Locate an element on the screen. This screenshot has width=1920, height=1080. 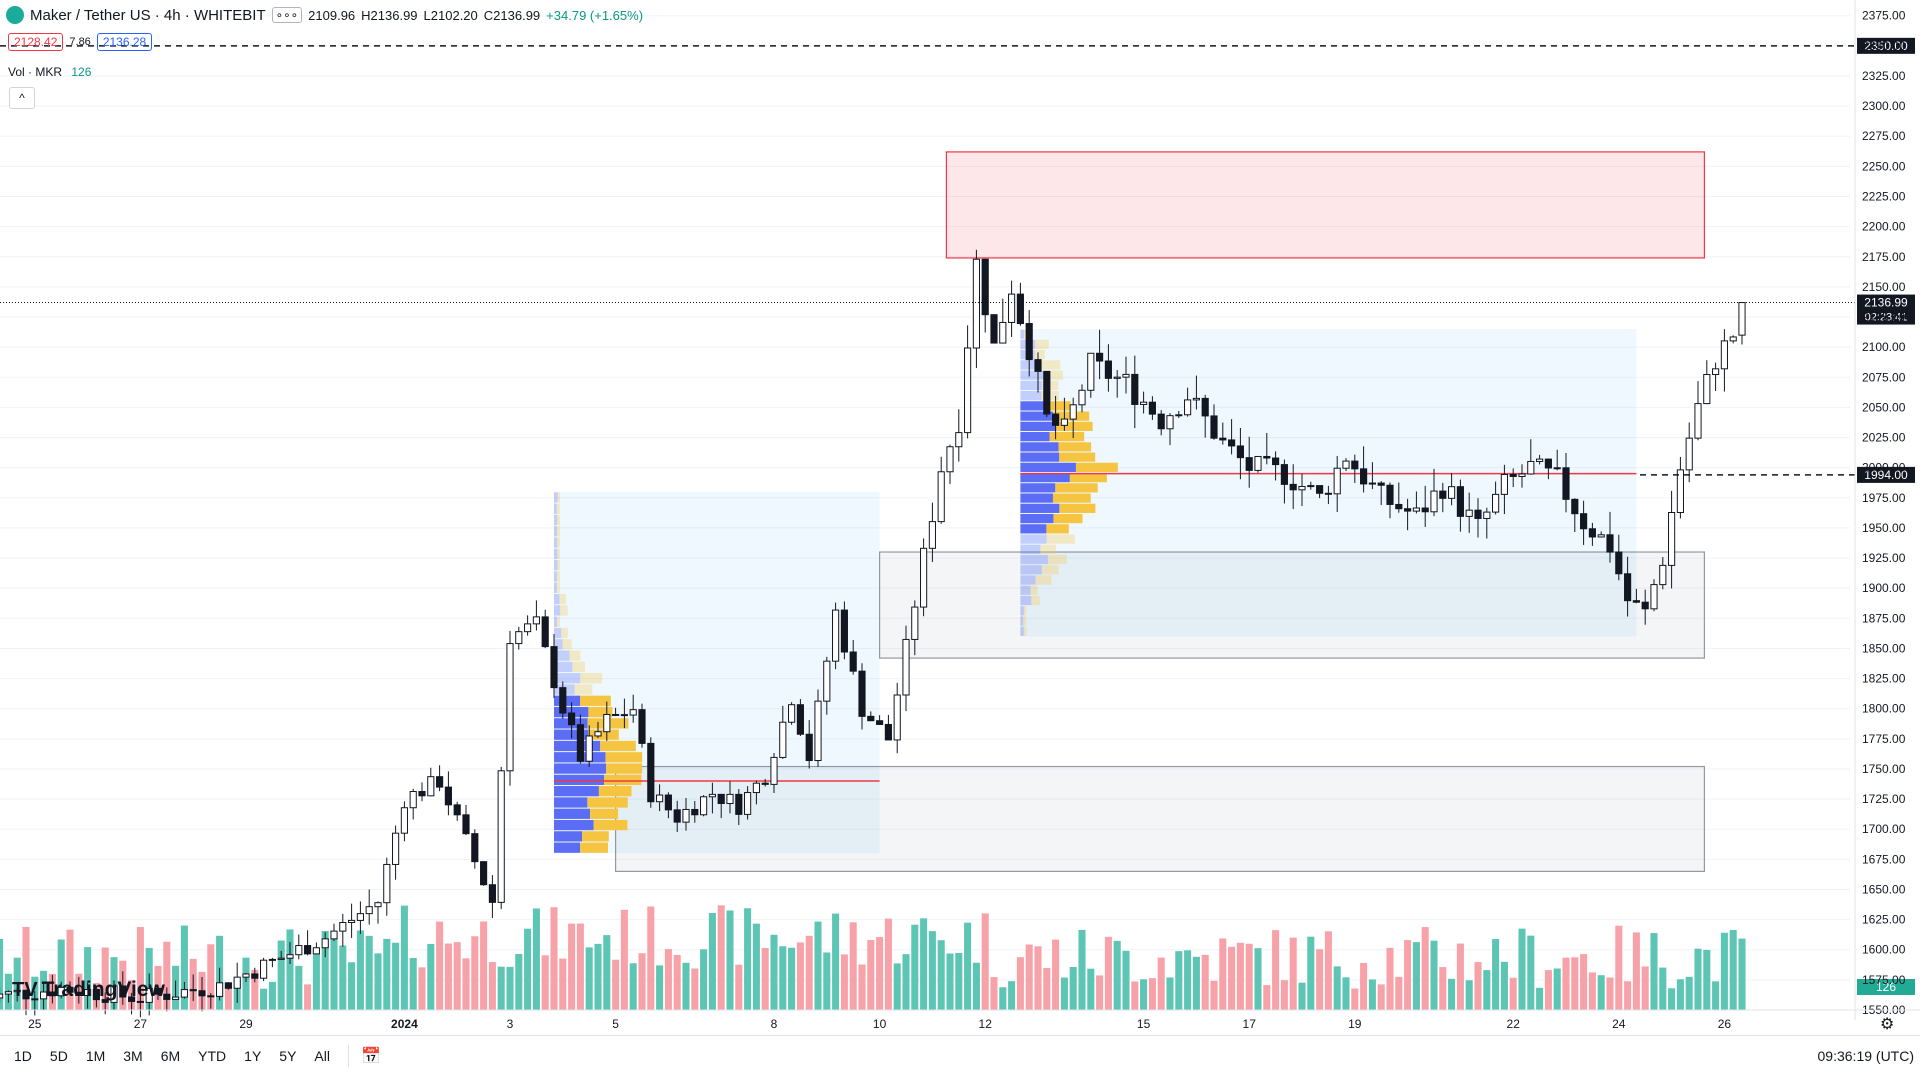
bid-button: 2128.42 is located at coordinates (36, 42).